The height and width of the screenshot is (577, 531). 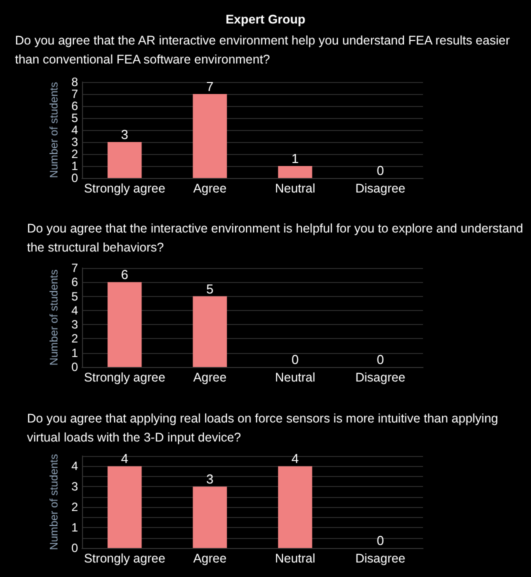 I want to click on data-label: 7, so click(x=210, y=86).